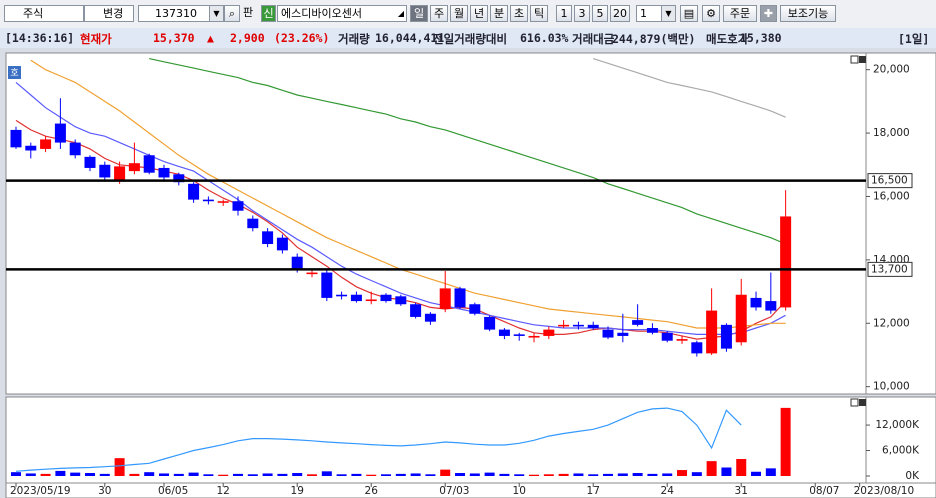 The height and width of the screenshot is (498, 936). What do you see at coordinates (459, 13) in the screenshot?
I see `period-button: 월` at bounding box center [459, 13].